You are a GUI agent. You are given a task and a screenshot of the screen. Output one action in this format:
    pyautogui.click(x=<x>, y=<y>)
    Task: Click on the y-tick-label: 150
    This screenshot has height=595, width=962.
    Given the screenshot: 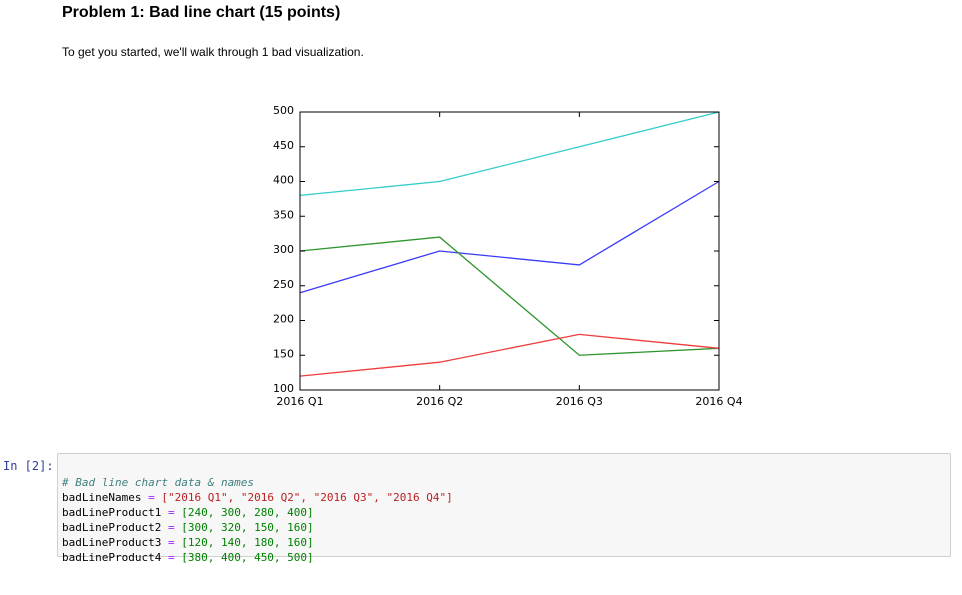 What is the action you would take?
    pyautogui.click(x=283, y=353)
    